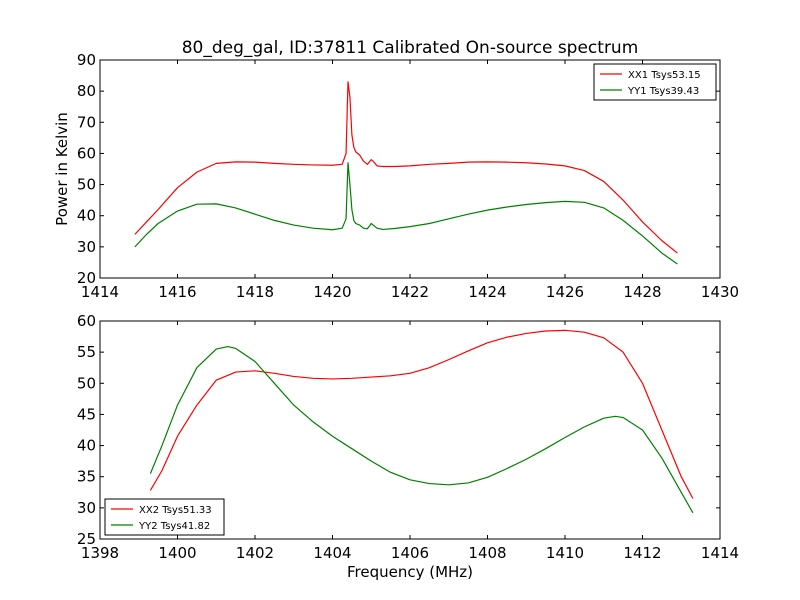 The width and height of the screenshot is (800, 600). What do you see at coordinates (642, 292) in the screenshot?
I see `x-tick-label: 1428` at bounding box center [642, 292].